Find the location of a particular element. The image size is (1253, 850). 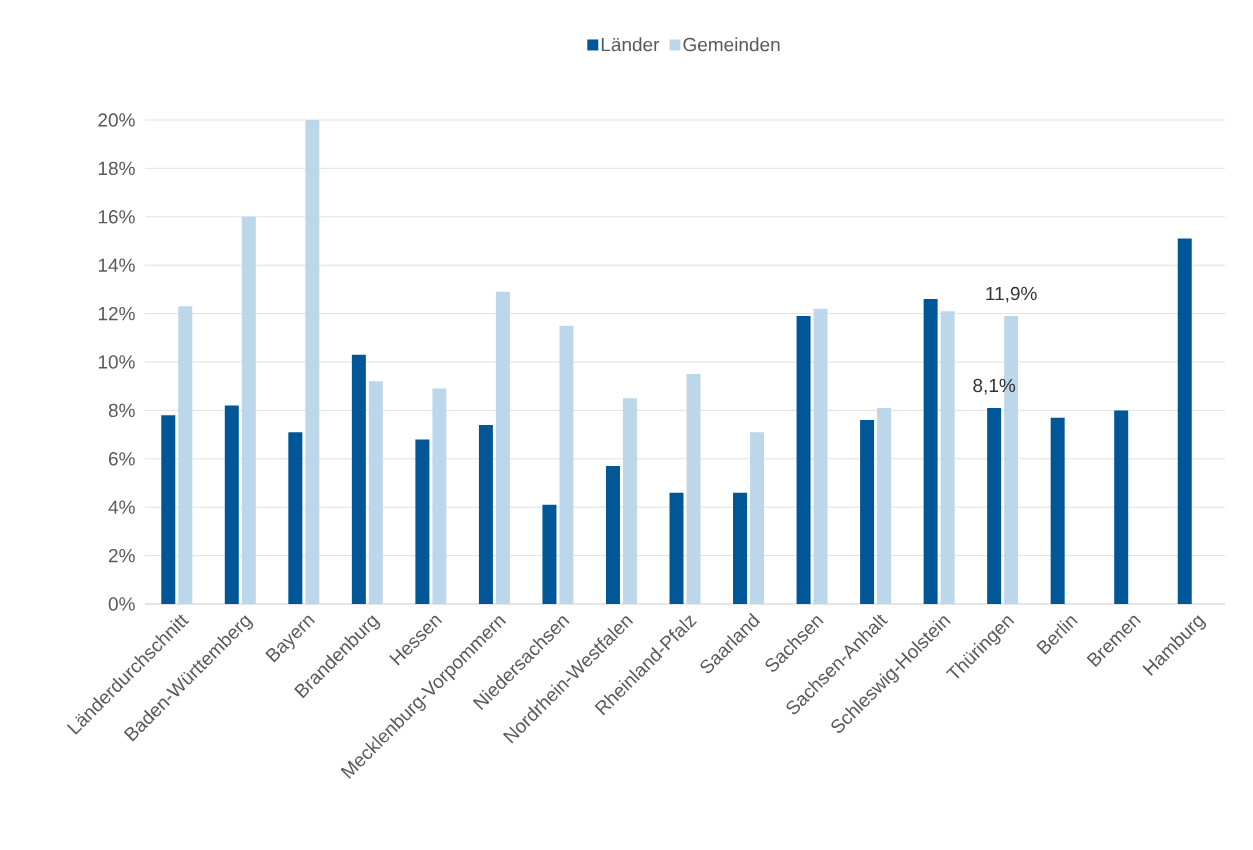

legend-label: Länder is located at coordinates (630, 44).